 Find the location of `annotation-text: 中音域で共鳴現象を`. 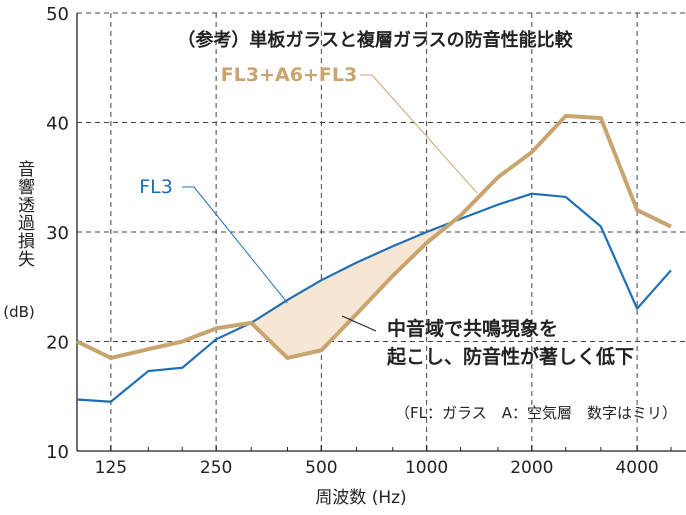

annotation-text: 中音域で共鳴現象を is located at coordinates (472, 328).